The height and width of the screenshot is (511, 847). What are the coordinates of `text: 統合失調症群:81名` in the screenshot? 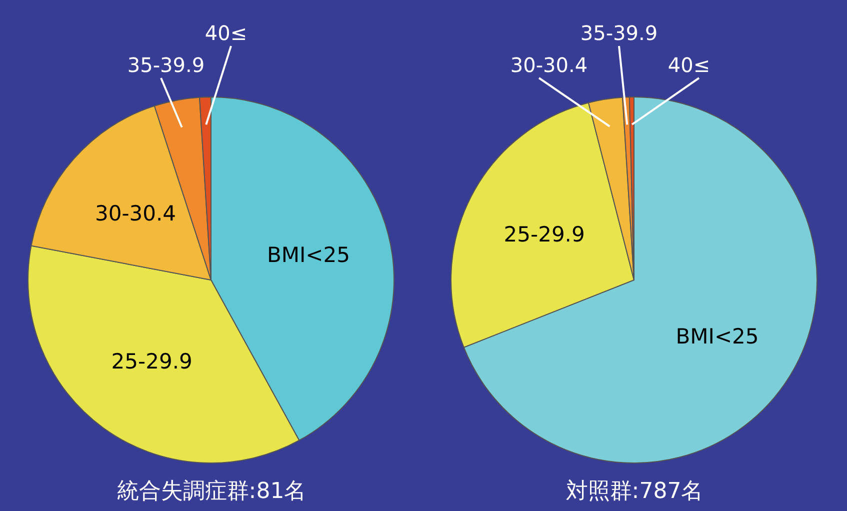 It's located at (212, 492).